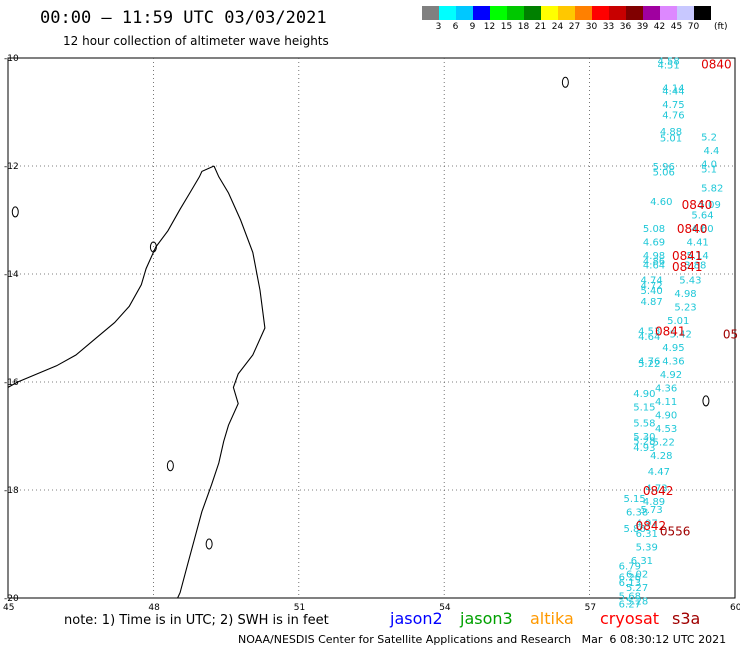 The height and width of the screenshot is (650, 740). Describe the element at coordinates (11, 275) in the screenshot. I see `lat-label: -14` at that location.